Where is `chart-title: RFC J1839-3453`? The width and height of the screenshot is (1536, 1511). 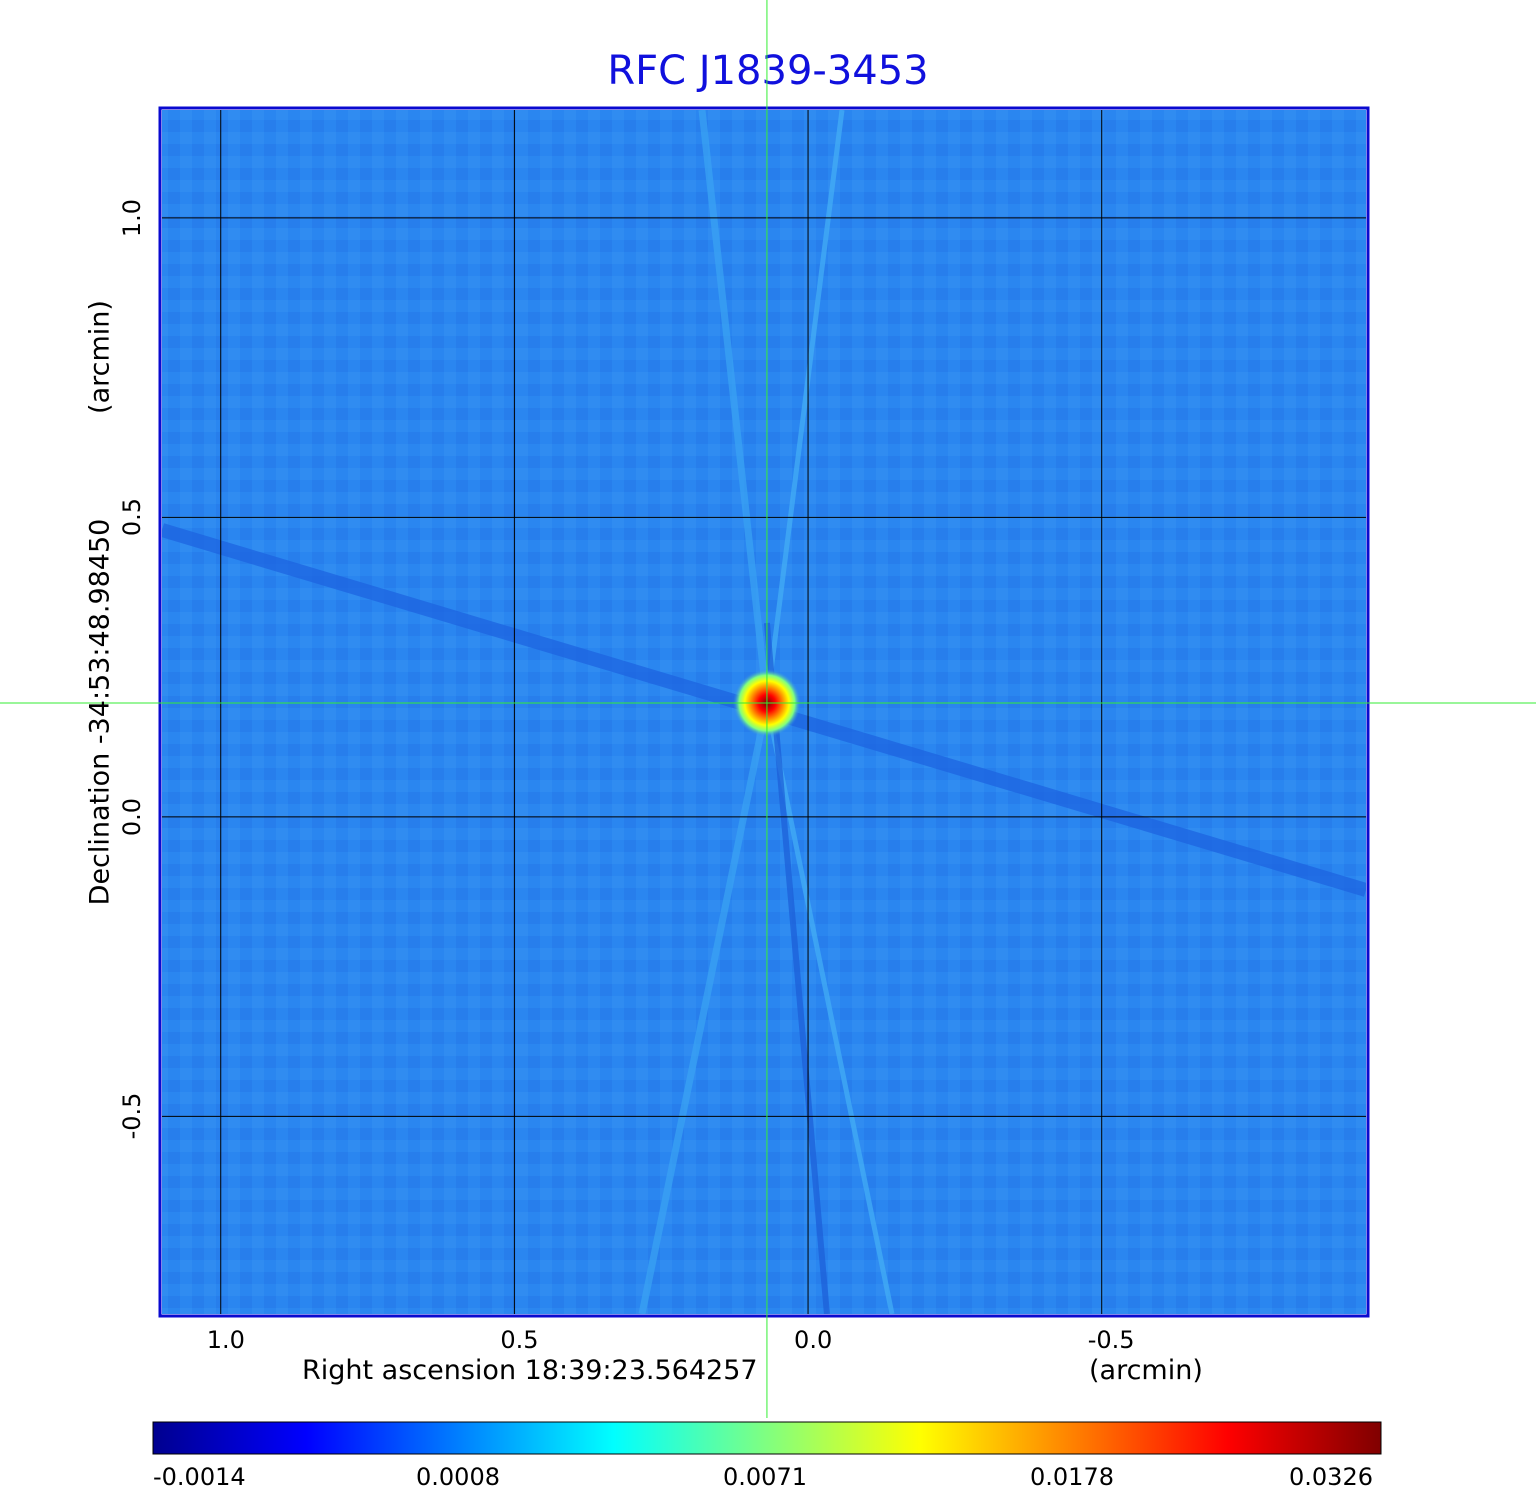
chart-title: RFC J1839-3453 is located at coordinates (768, 71).